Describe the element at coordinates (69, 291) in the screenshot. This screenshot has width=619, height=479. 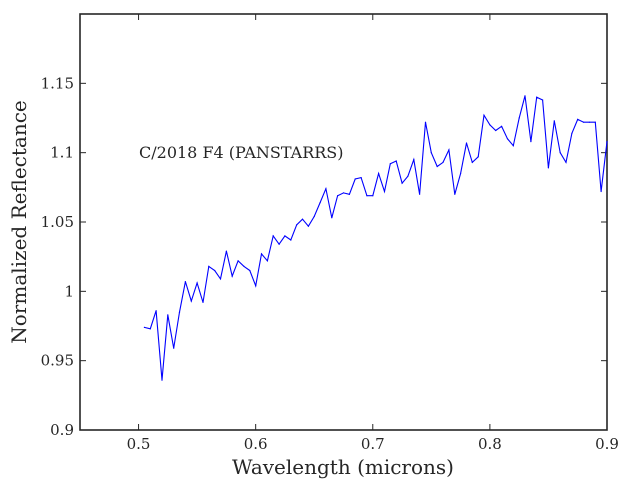
I see `y-tick-label: 1` at that location.